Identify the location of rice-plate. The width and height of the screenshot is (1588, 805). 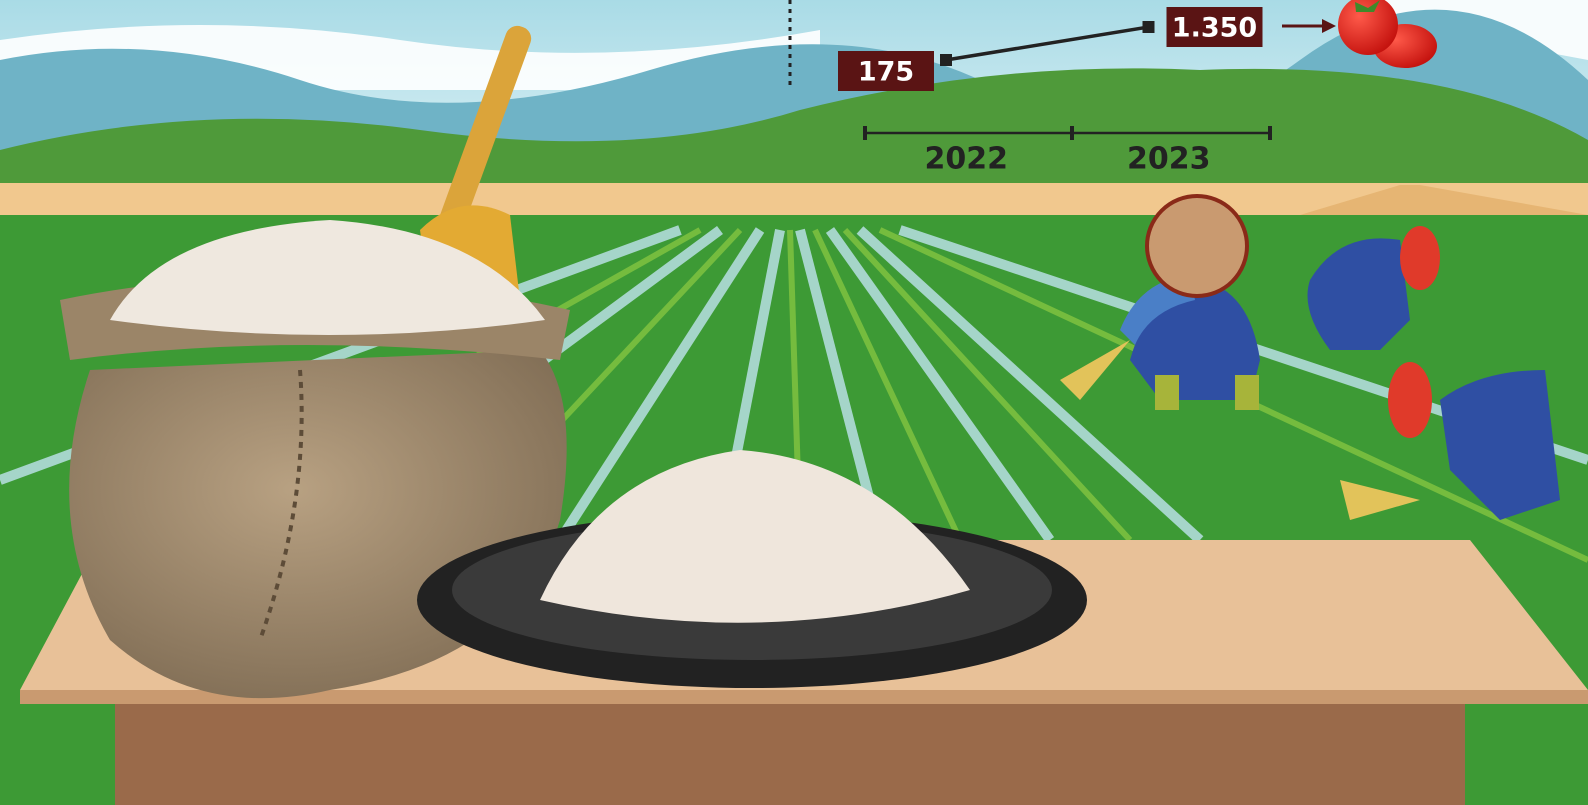
(752, 569).